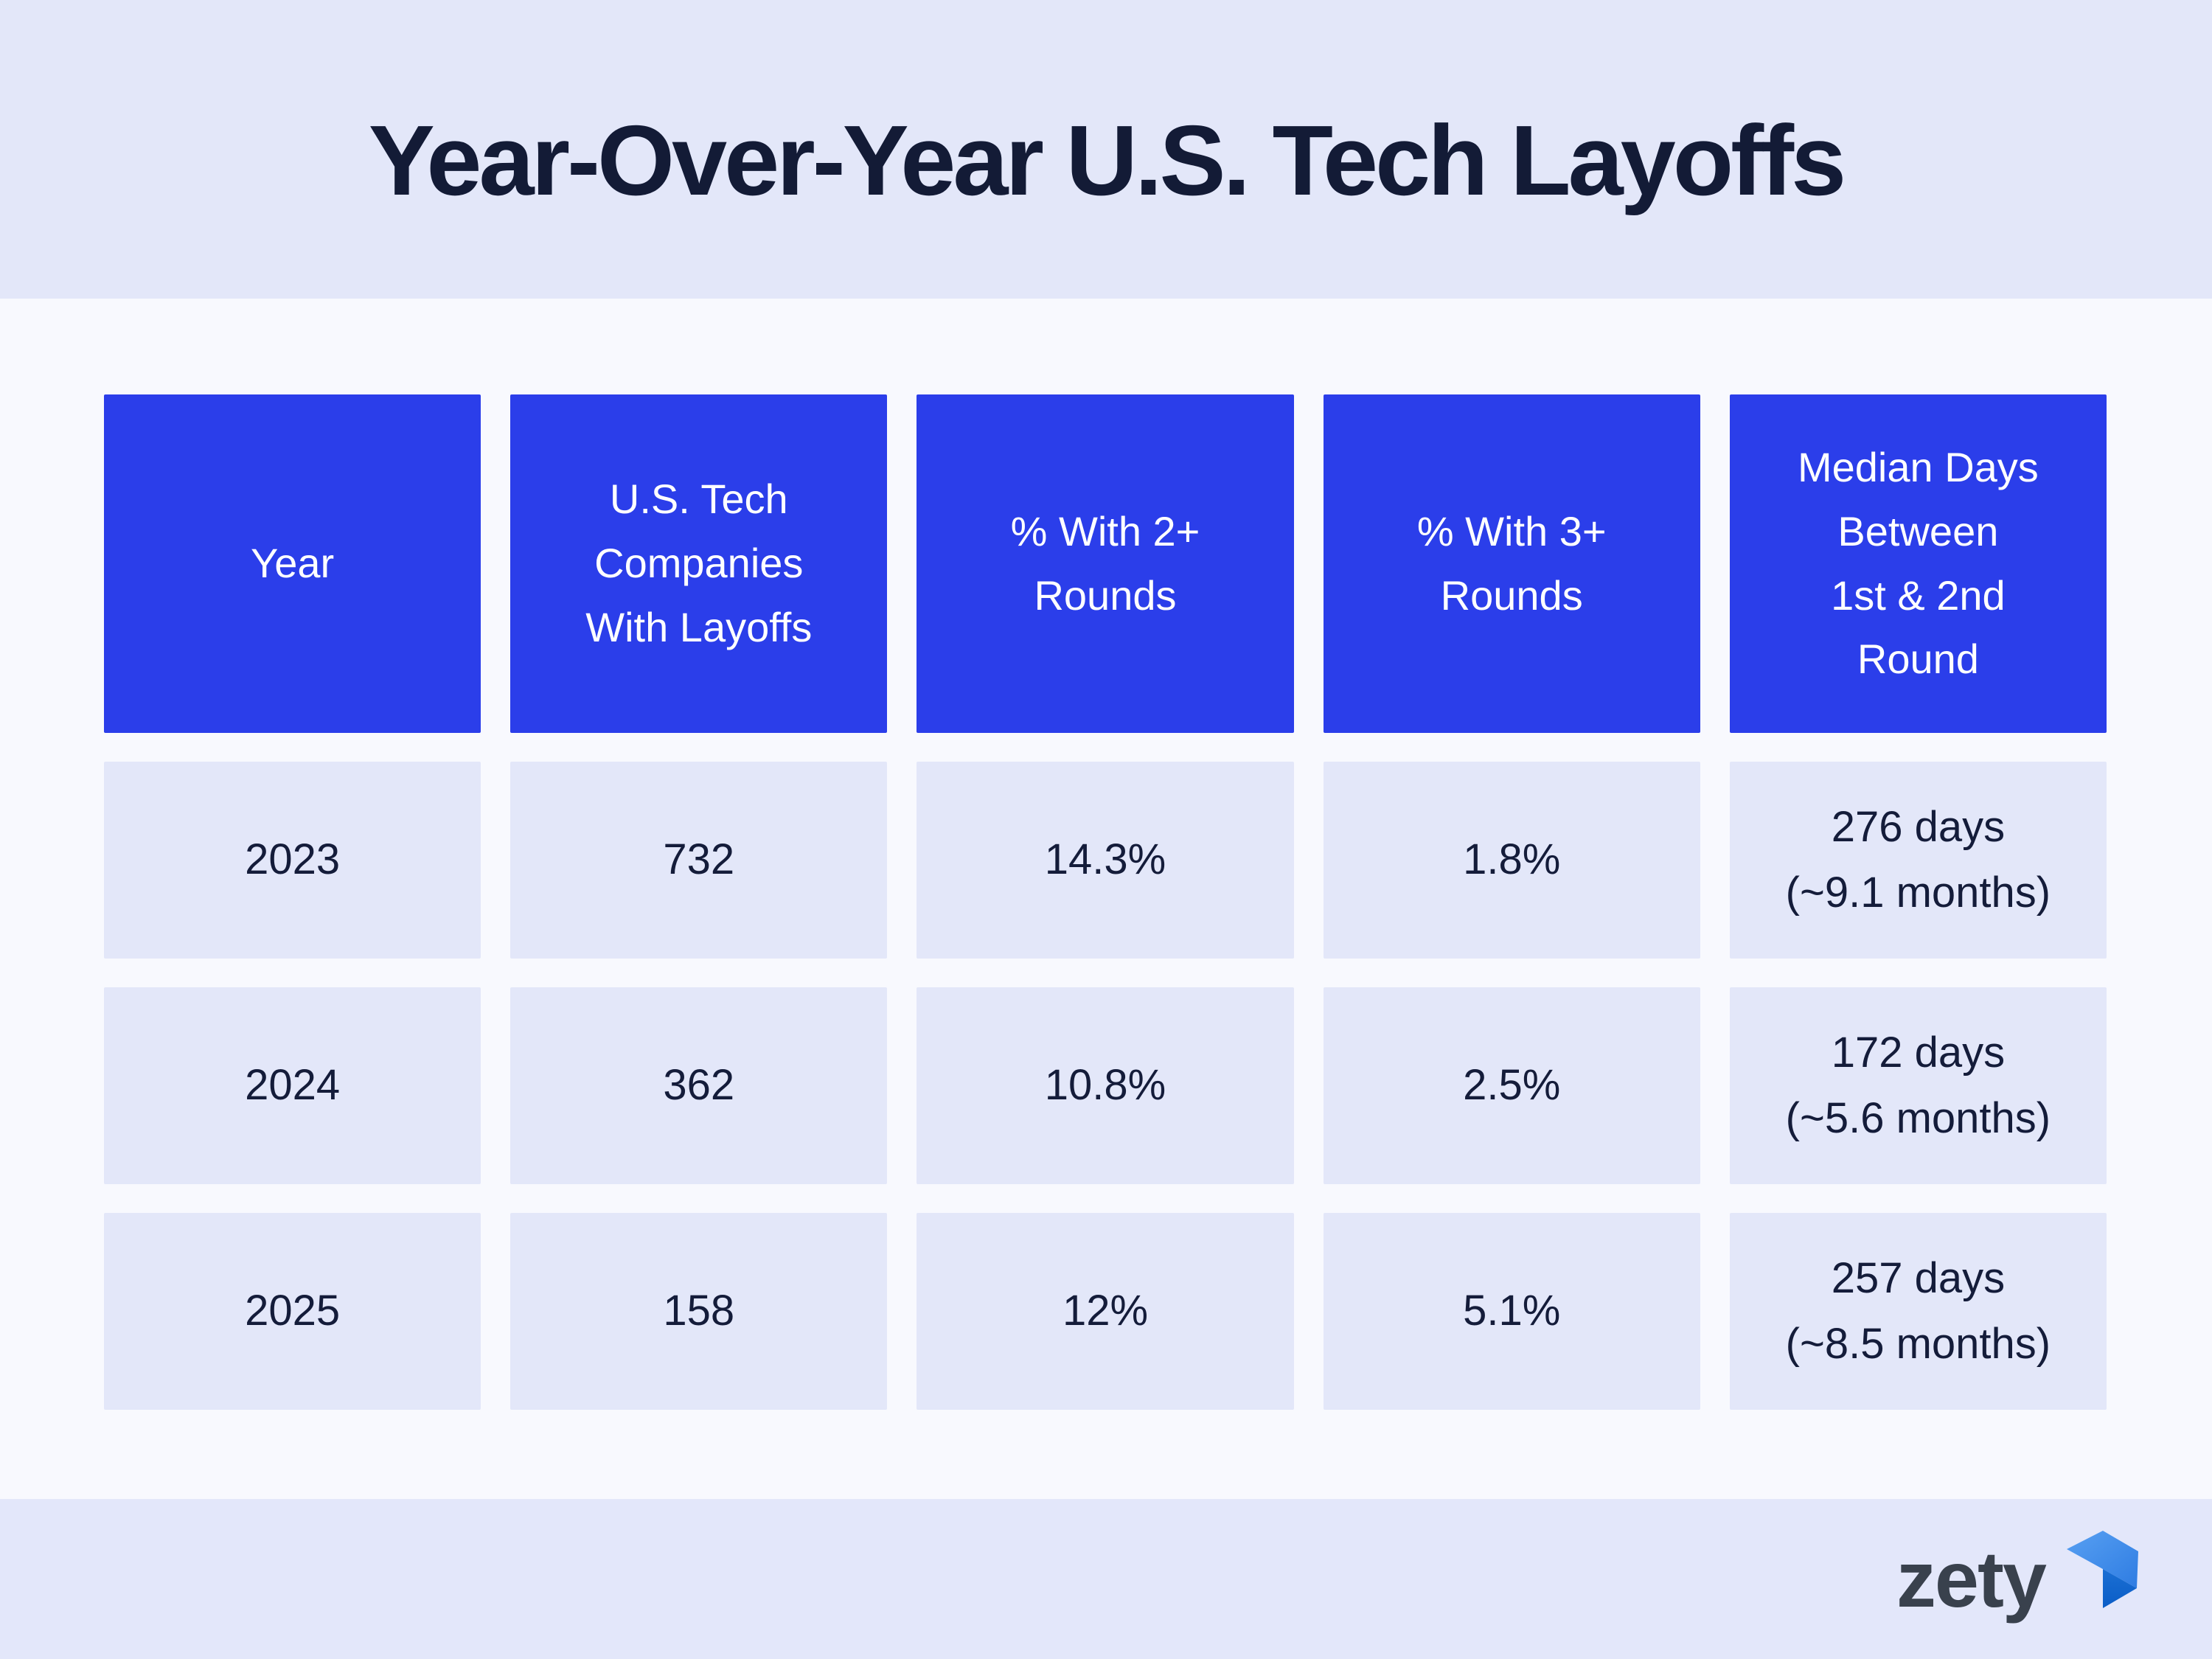  What do you see at coordinates (699, 1085) in the screenshot?
I see `table-cell: 362` at bounding box center [699, 1085].